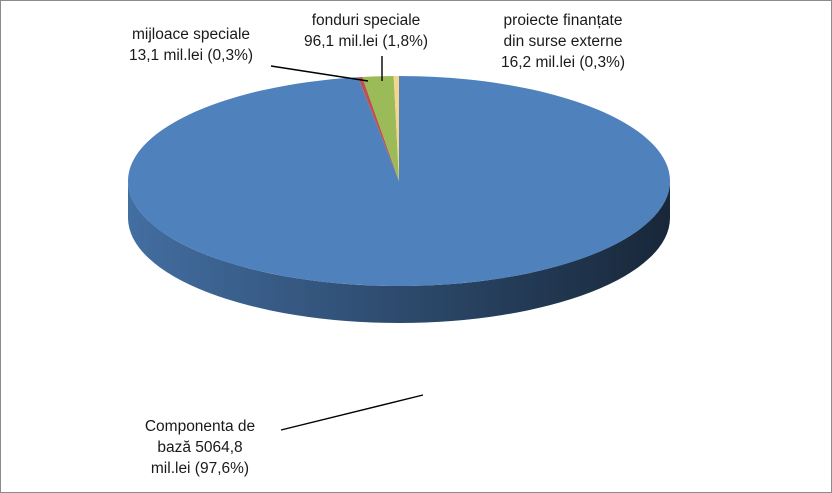 Image resolution: width=832 pixels, height=493 pixels. What do you see at coordinates (563, 20) in the screenshot?
I see `slice-label-3-line-0: proiecte finanțate` at bounding box center [563, 20].